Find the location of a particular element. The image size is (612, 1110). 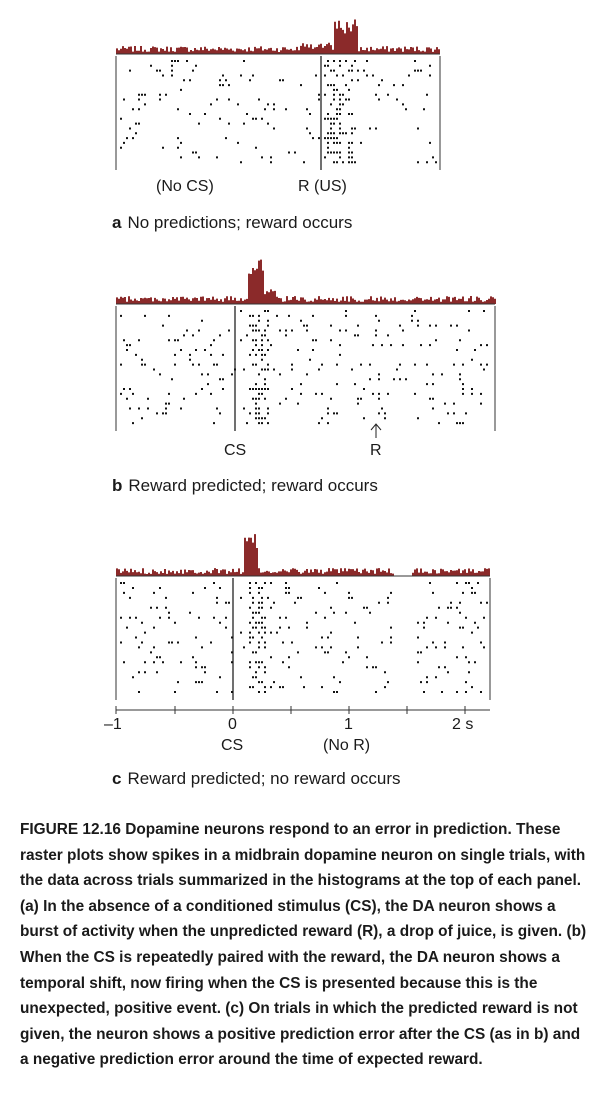

panel-b-raster is located at coordinates (305, 348).